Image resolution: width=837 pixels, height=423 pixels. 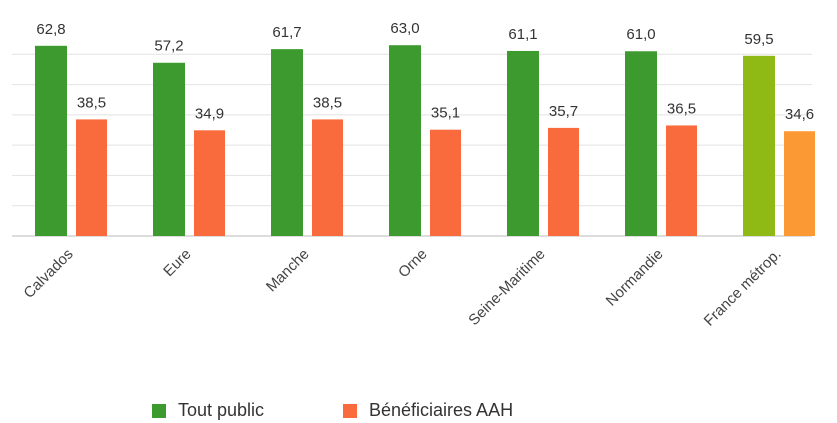 I want to click on x-tick-label: Manche, so click(x=288, y=271).